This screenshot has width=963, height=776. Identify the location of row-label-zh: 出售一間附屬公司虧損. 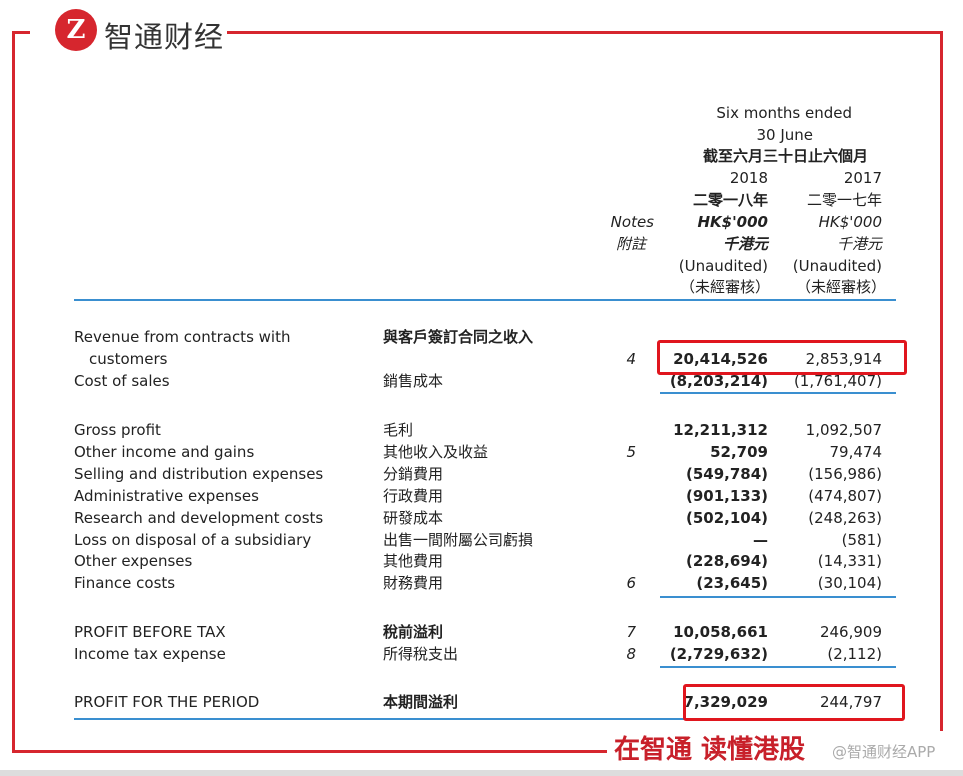
(458, 540).